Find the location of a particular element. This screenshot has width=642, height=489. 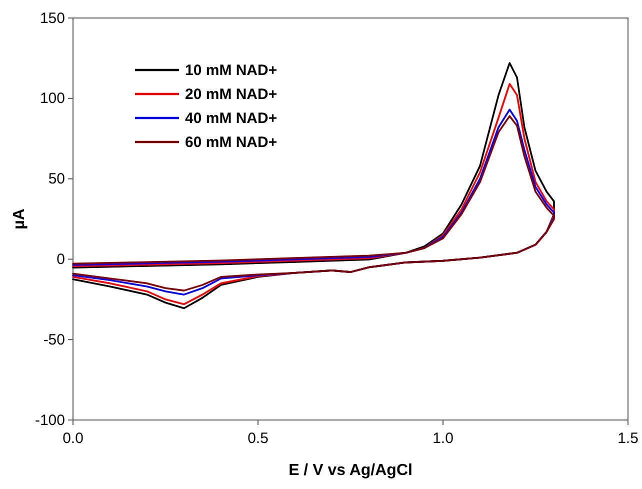

y-tick-label: -50 is located at coordinates (54, 339).